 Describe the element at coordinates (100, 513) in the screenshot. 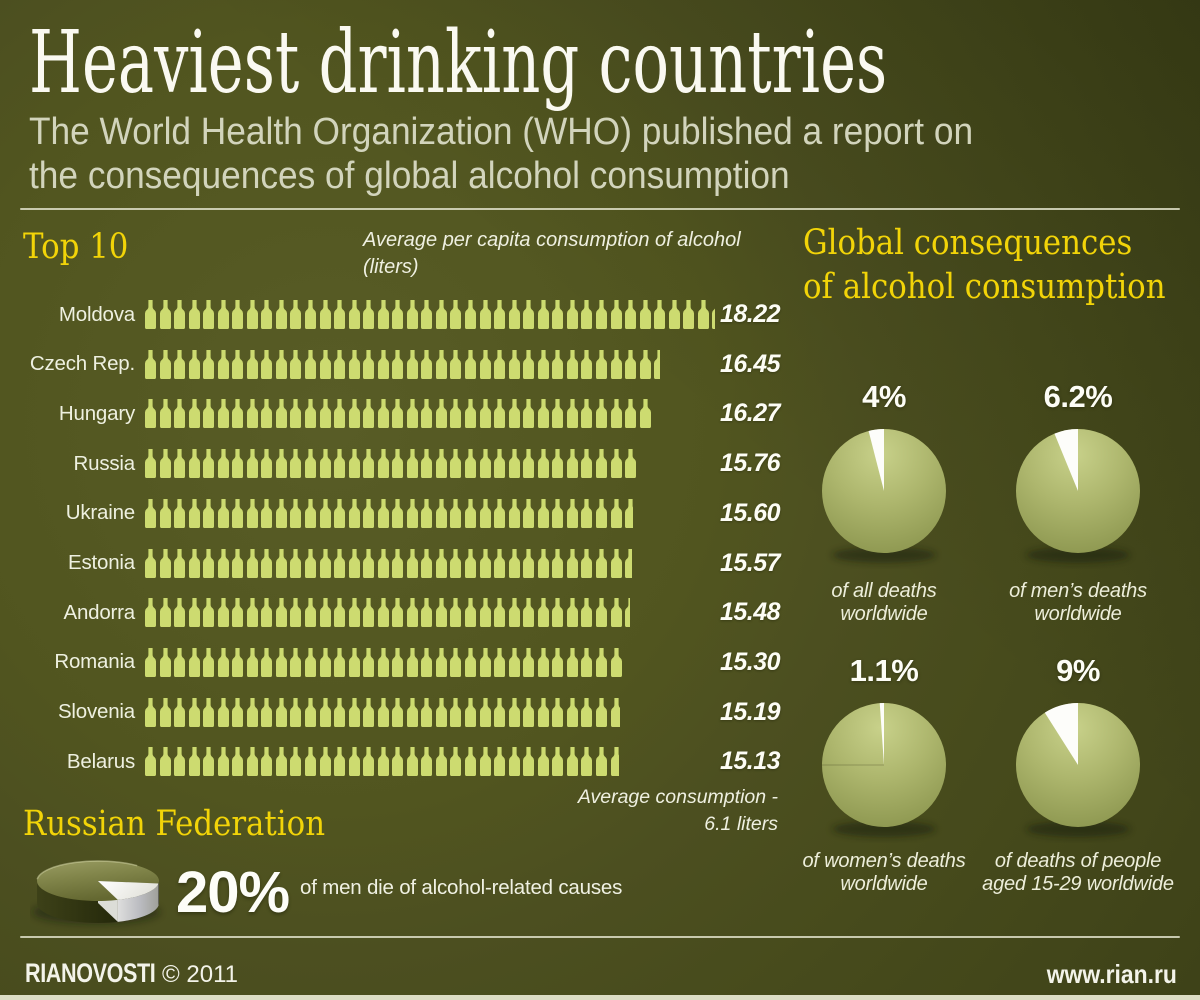

I see `country-label: Ukraine` at that location.